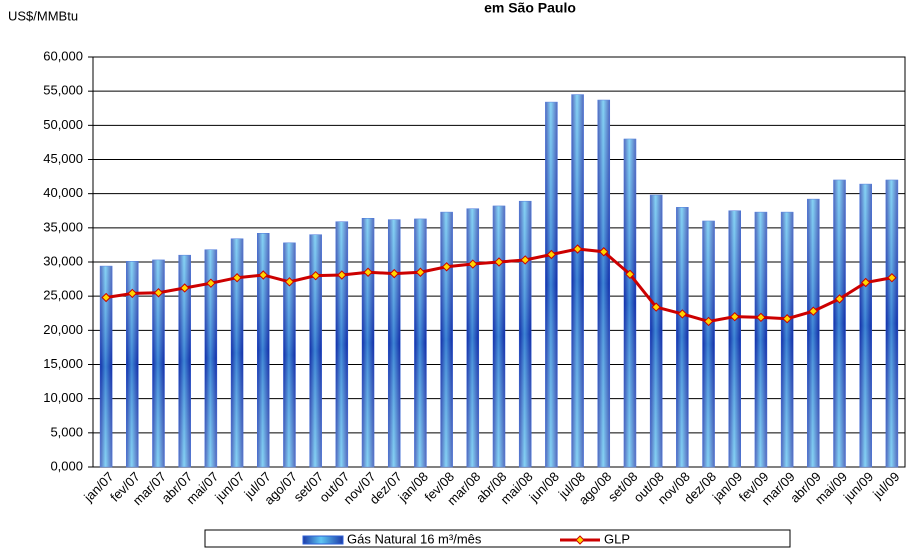 This screenshot has width=909, height=548. What do you see at coordinates (63, 192) in the screenshot?
I see `y-tick-label: 40,000` at bounding box center [63, 192].